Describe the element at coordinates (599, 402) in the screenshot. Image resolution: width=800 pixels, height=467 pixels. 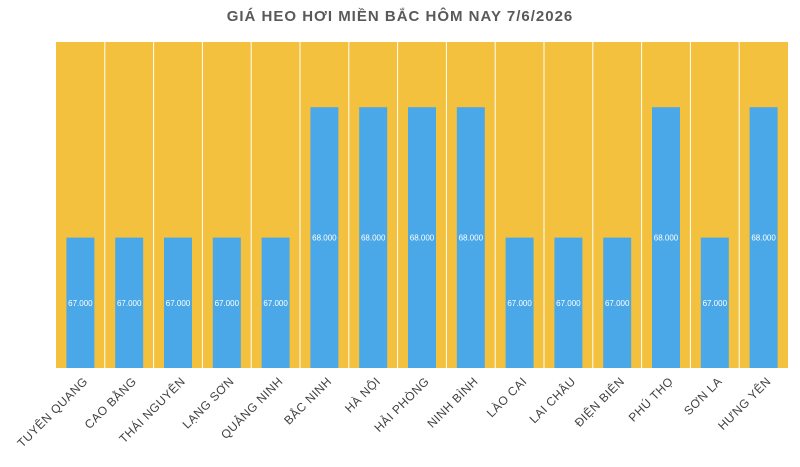
I see `x-tick-label: ĐIỆN BIÊN` at that location.